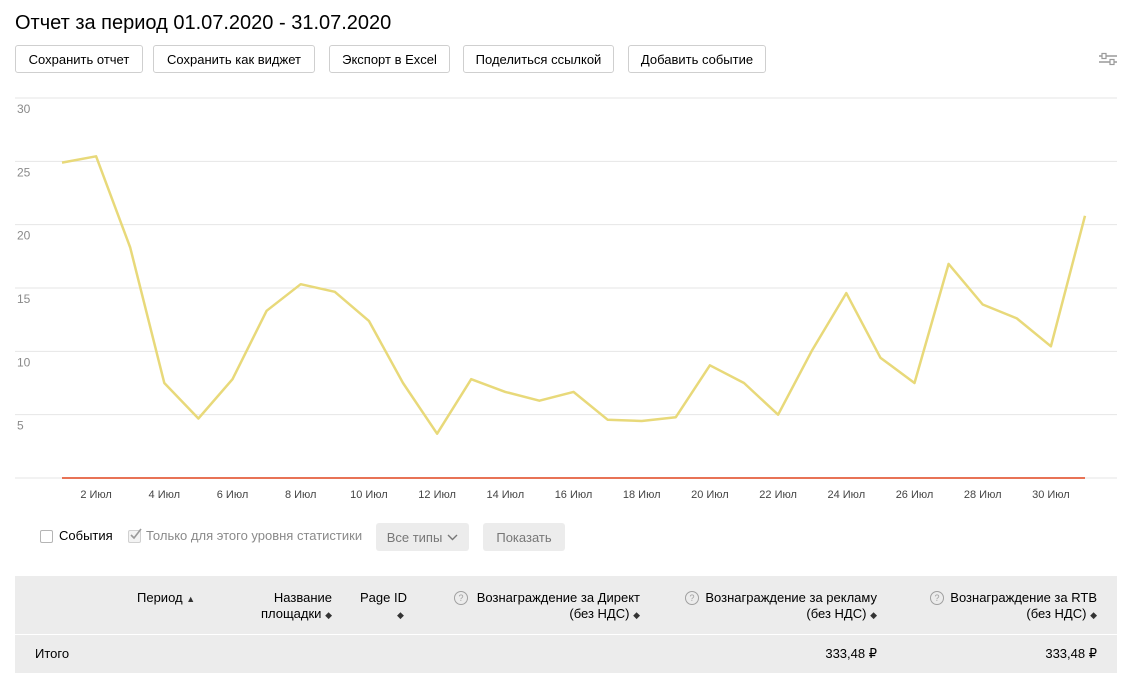  I want to click on x-tick-label: 10 Июл, so click(369, 495).